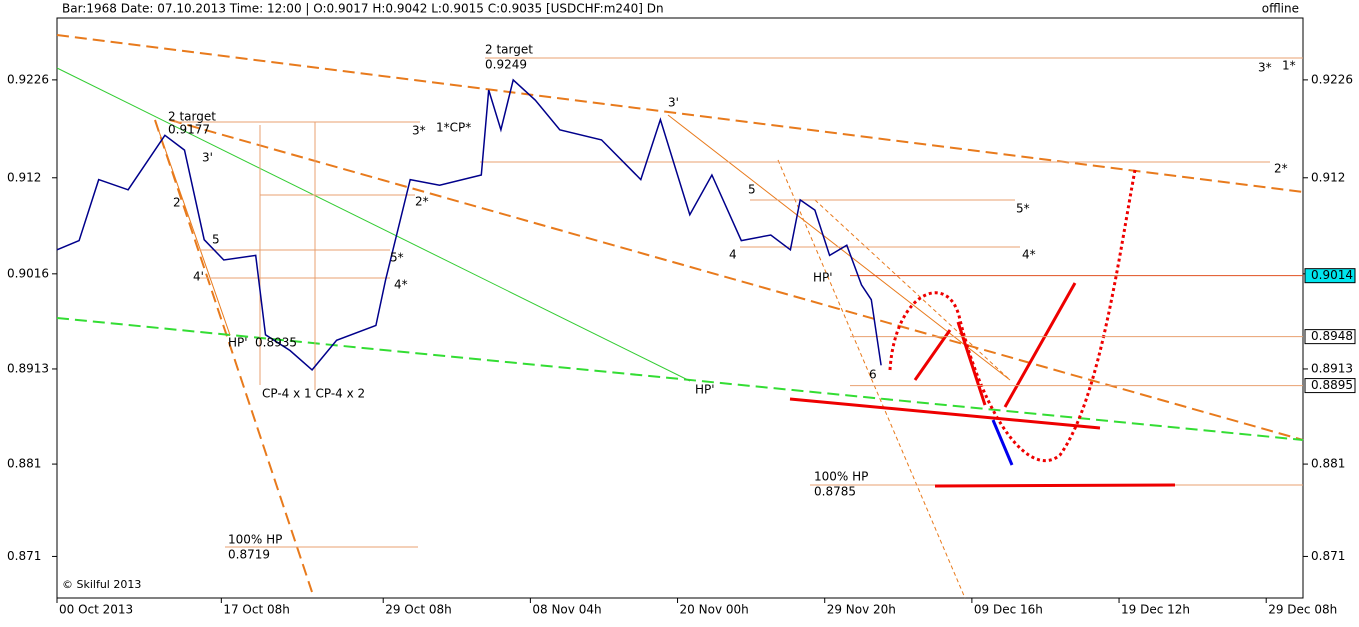  I want to click on x-tick-label: 29 Dec 08h, so click(1302, 610).